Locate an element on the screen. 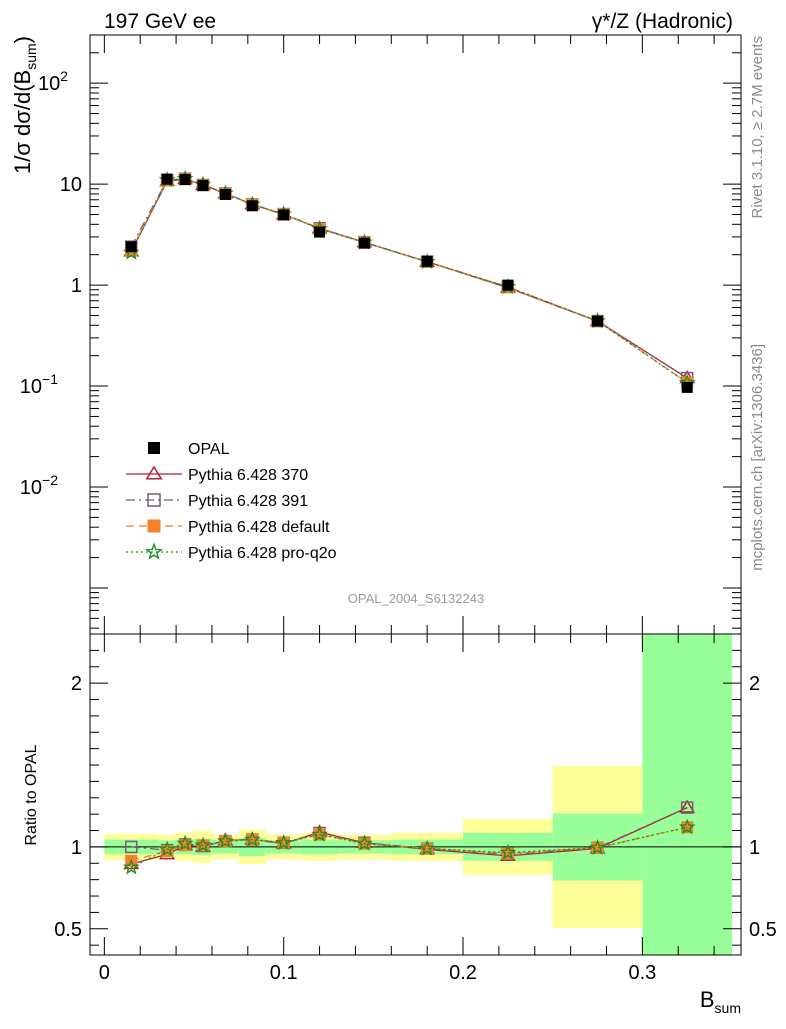 This screenshot has width=786, height=1029. legend-label: Pythia 6.428 pro-q2o is located at coordinates (262, 553).